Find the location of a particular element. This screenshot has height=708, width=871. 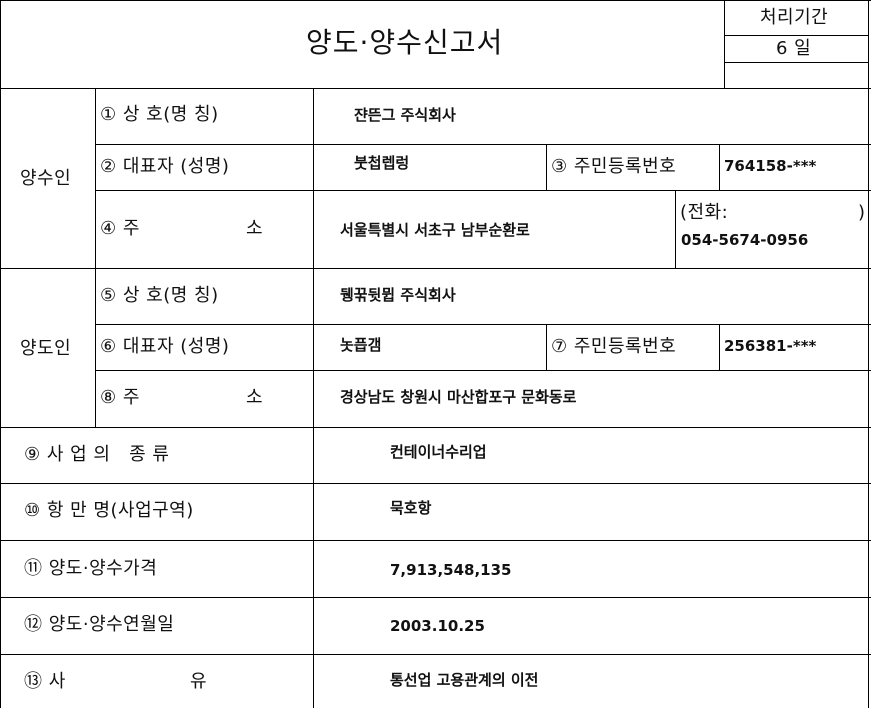

business-type-value: 컨테이너수리업 is located at coordinates (438, 452).